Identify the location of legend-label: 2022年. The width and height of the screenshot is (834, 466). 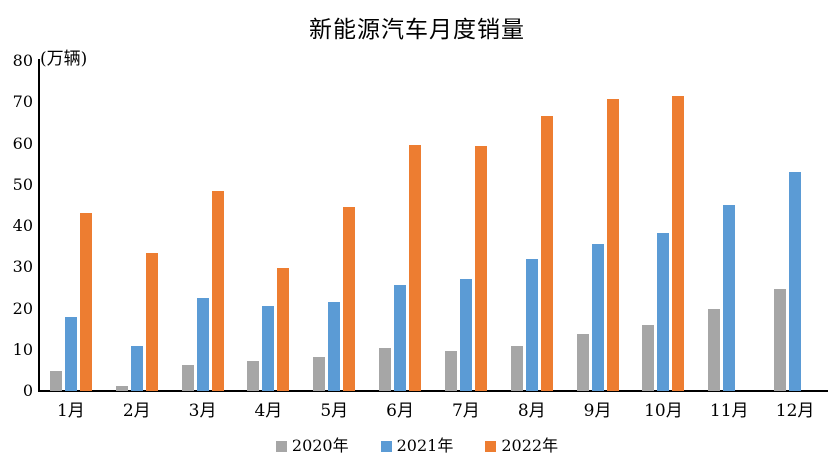
(530, 445).